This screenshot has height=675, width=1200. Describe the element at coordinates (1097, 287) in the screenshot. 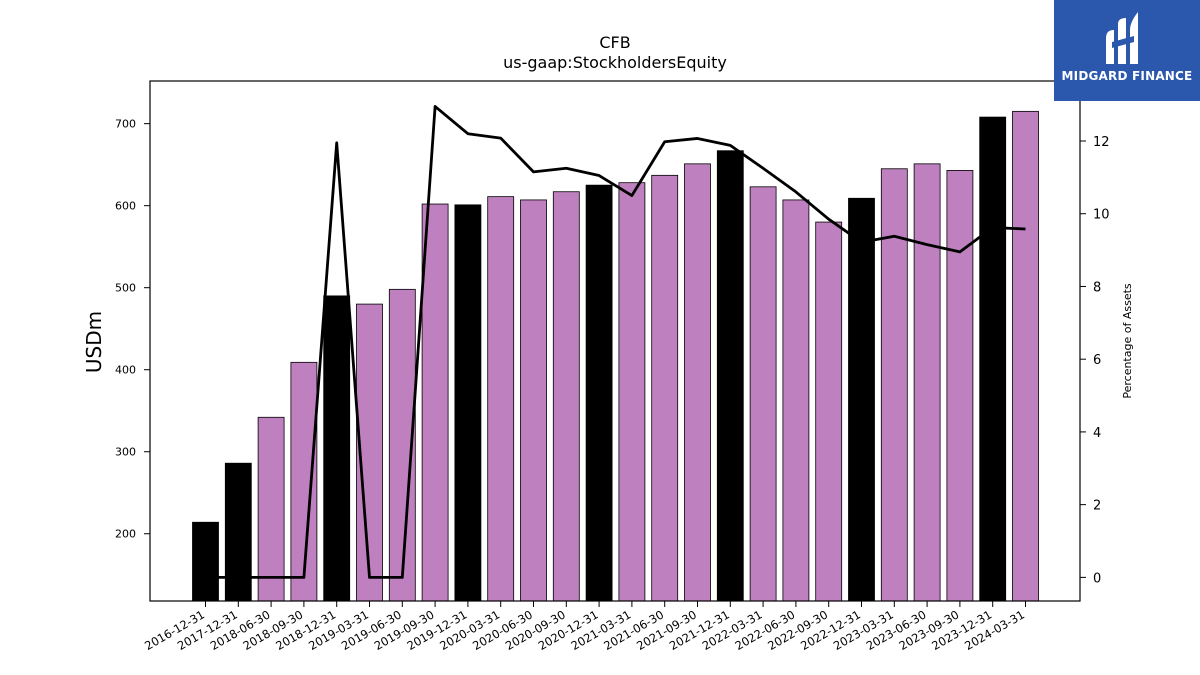

I see `y2-tick-label-8: 8` at that location.